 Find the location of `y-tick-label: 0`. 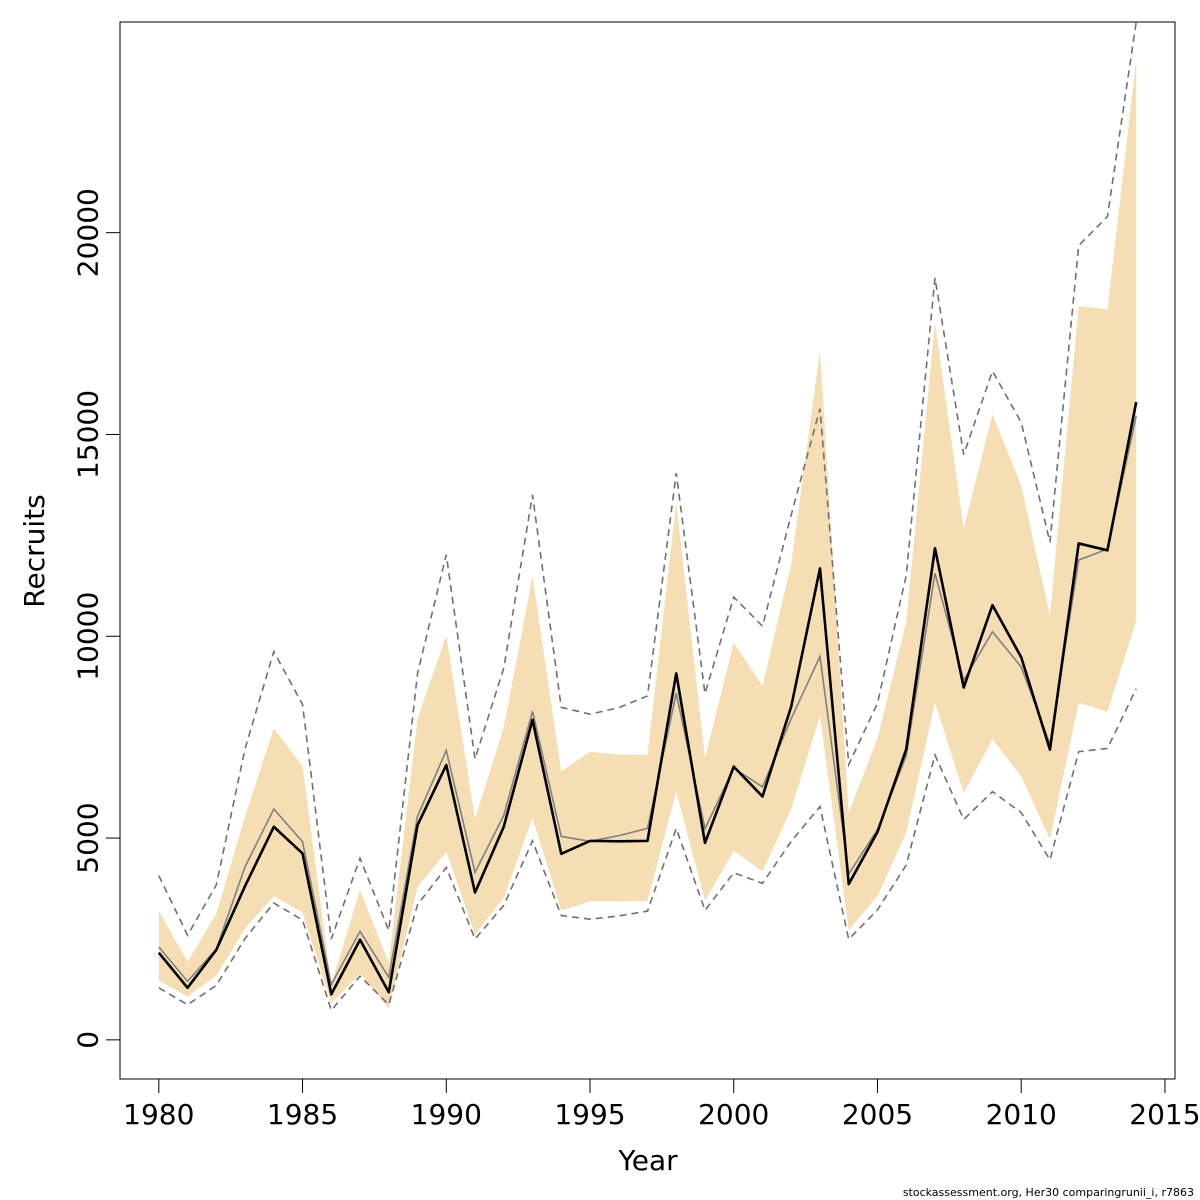

y-tick-label: 0 is located at coordinates (88, 1040).